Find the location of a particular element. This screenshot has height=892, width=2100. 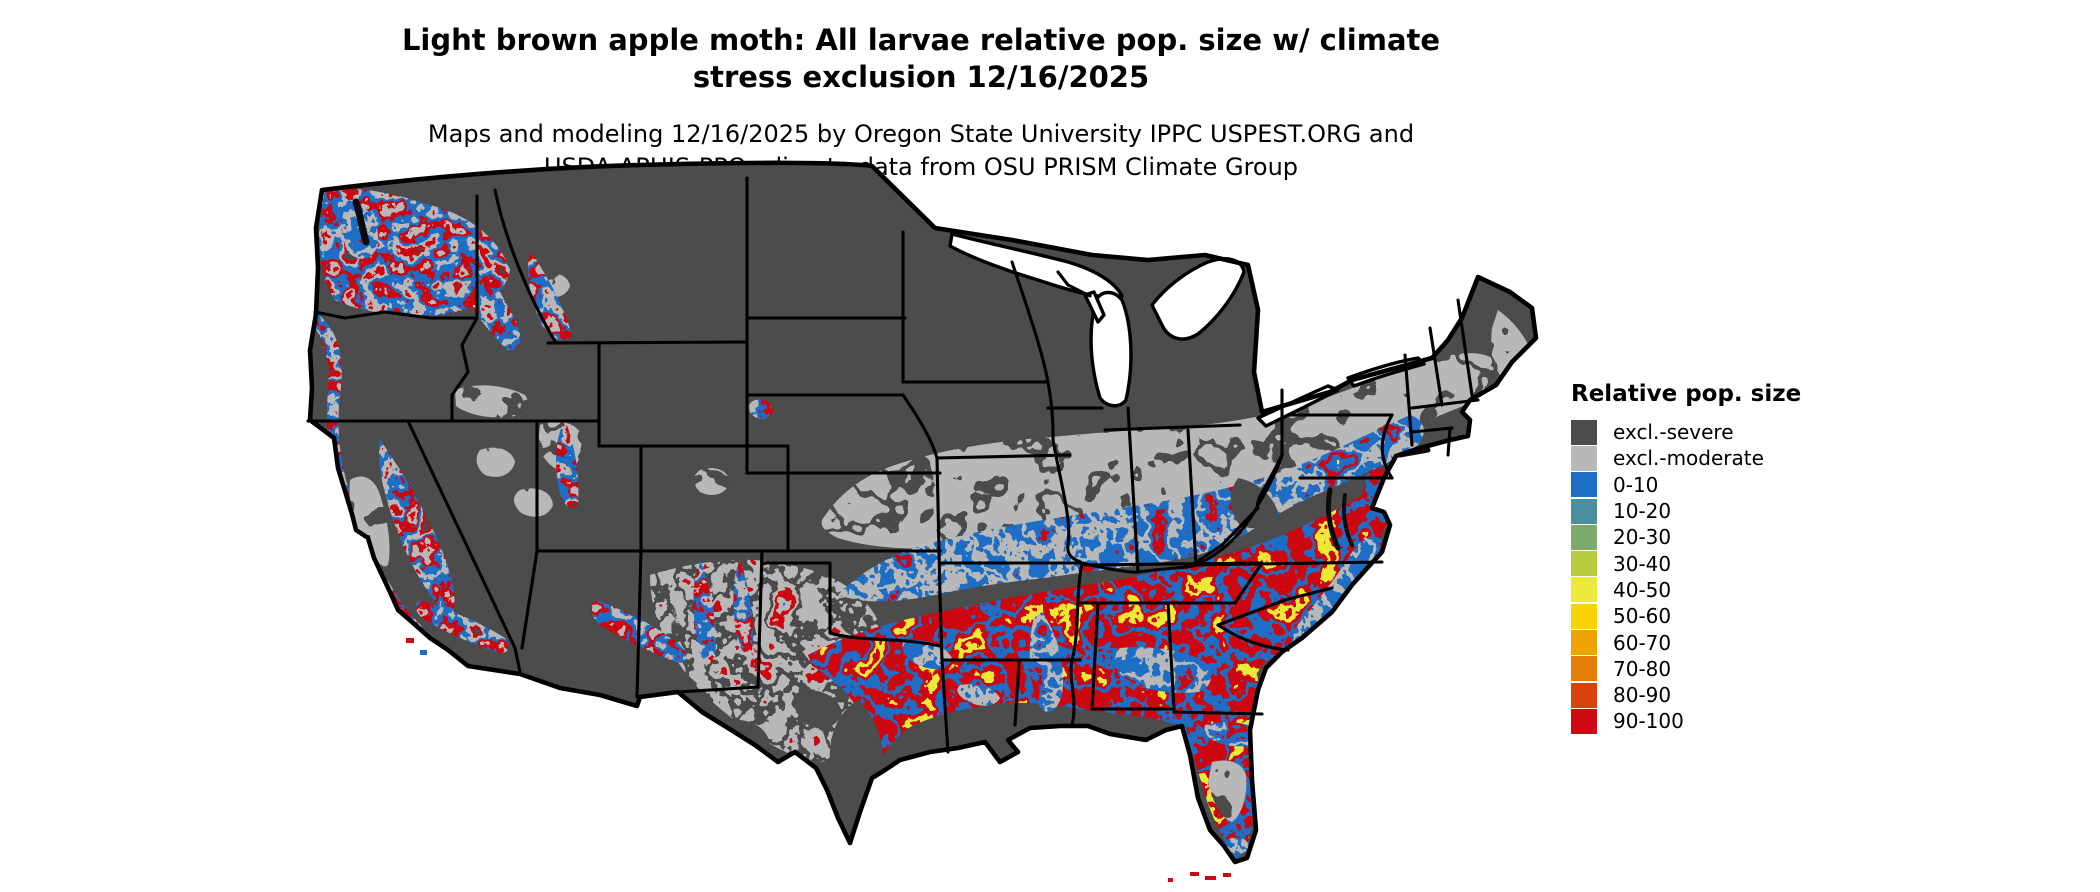

islands-and-keys is located at coordinates (818, 760).